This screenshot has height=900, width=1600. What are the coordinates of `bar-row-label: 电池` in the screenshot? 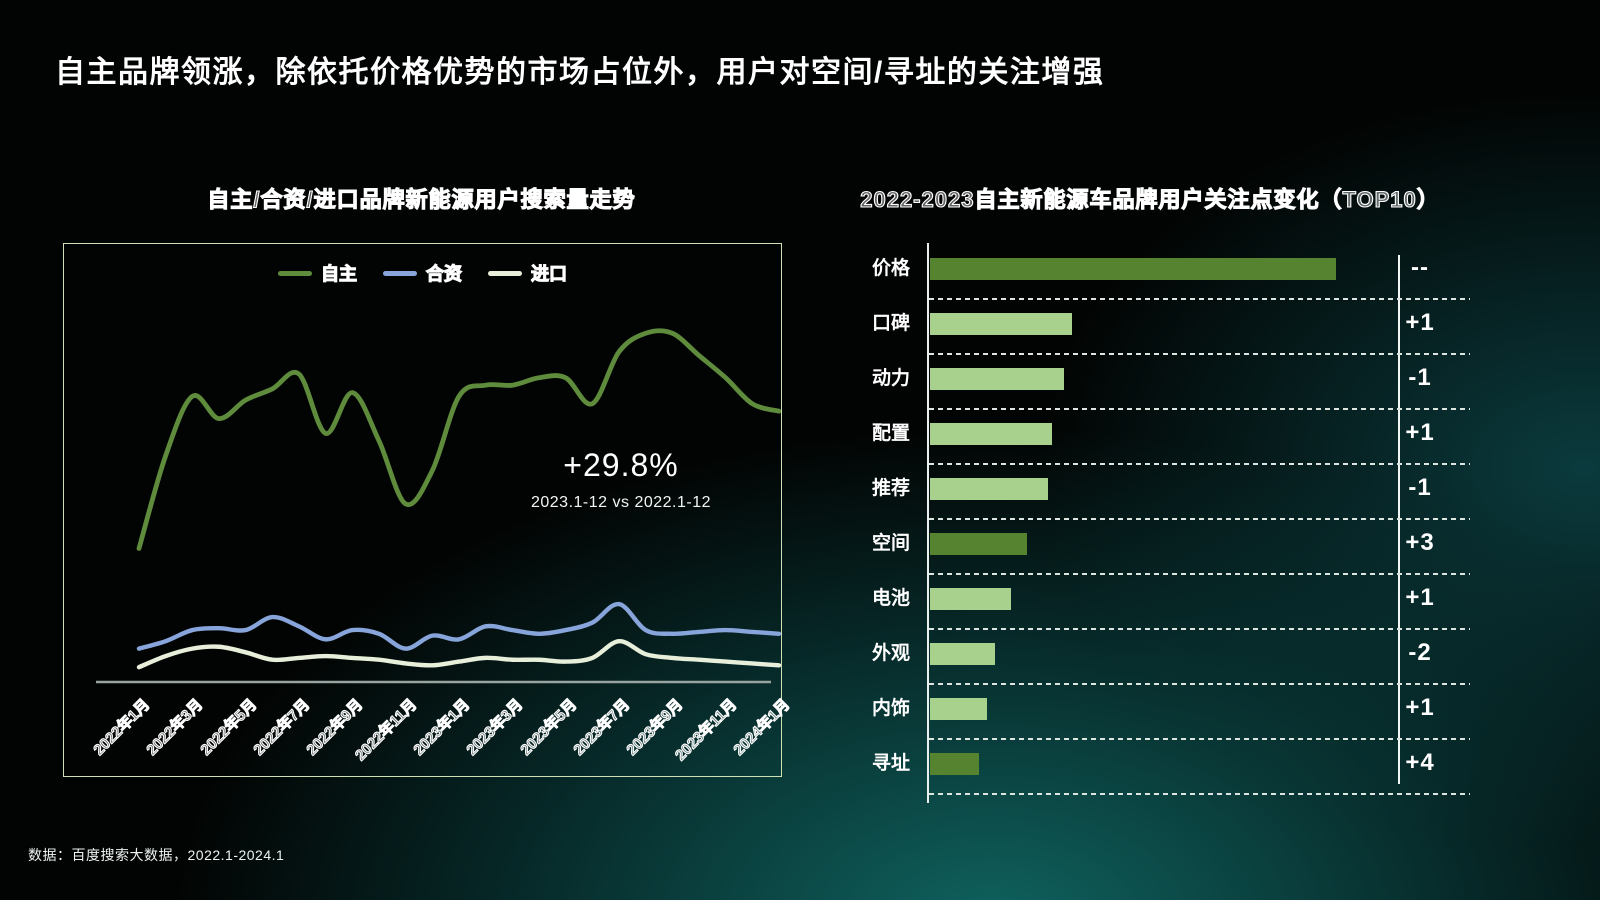 It's located at (890, 598).